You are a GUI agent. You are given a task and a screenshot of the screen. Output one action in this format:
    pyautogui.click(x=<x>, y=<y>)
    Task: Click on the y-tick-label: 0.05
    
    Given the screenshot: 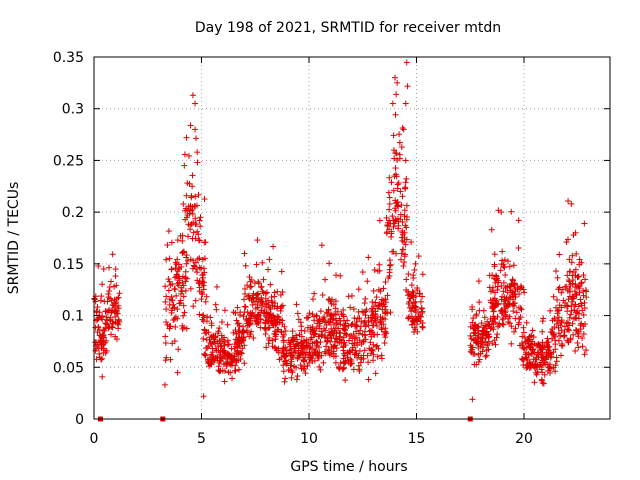 What is the action you would take?
    pyautogui.click(x=68, y=368)
    